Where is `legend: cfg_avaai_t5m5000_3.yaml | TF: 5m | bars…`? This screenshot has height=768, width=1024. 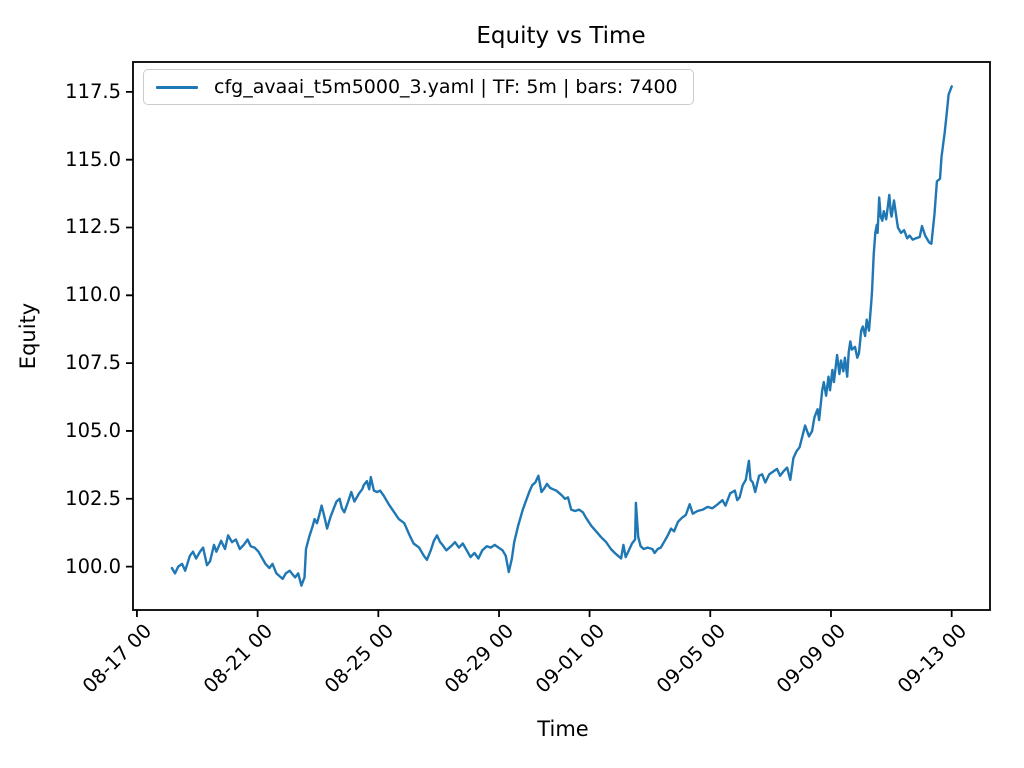 legend: cfg_avaai_t5m5000_3.yaml | TF: 5m | bars… is located at coordinates (418, 87).